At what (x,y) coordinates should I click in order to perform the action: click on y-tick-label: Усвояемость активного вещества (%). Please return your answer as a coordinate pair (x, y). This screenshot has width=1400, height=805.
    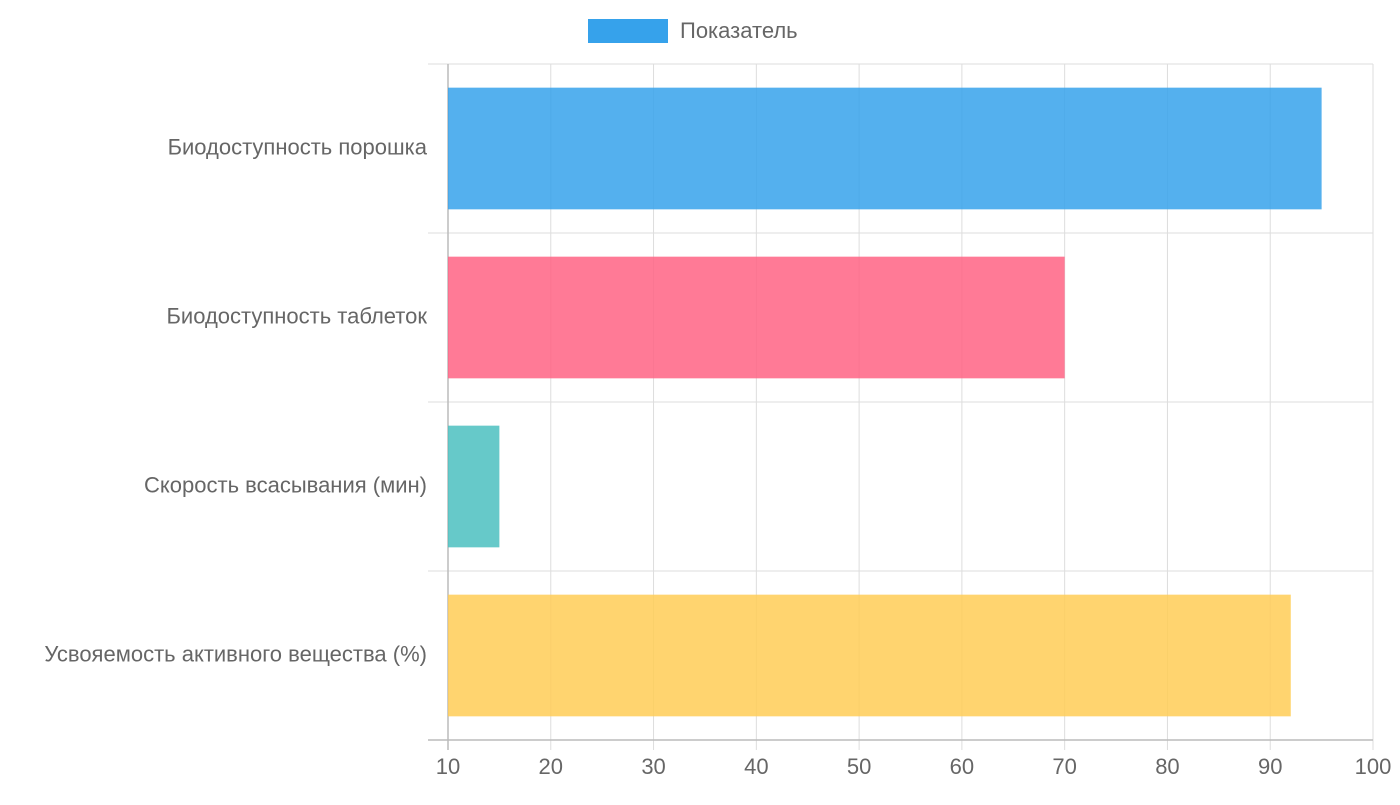
    Looking at the image, I should click on (235, 653).